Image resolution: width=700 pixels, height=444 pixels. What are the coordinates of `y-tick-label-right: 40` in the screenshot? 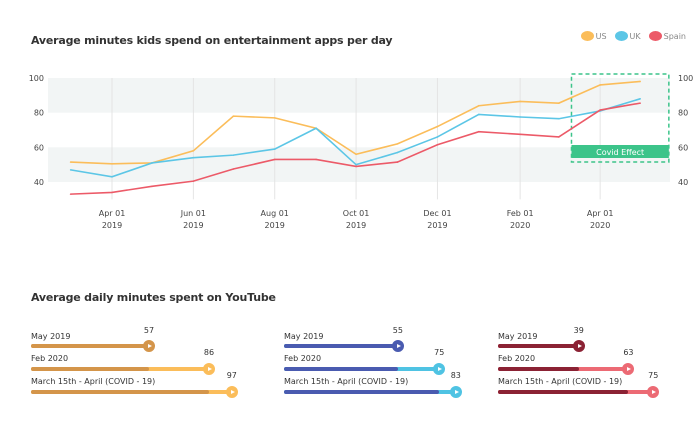 It's located at (683, 182).